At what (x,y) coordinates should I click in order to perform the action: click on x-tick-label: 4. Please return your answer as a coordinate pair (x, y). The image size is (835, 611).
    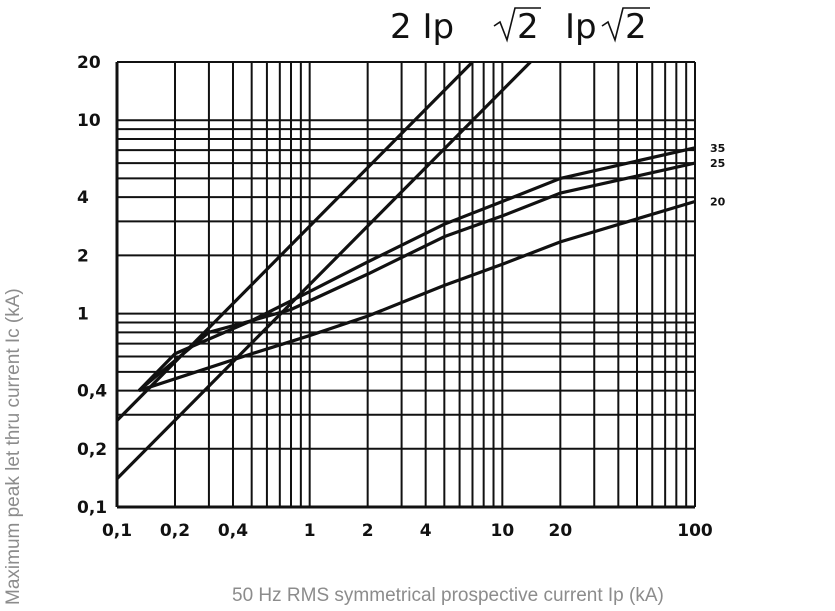
    Looking at the image, I should click on (426, 531).